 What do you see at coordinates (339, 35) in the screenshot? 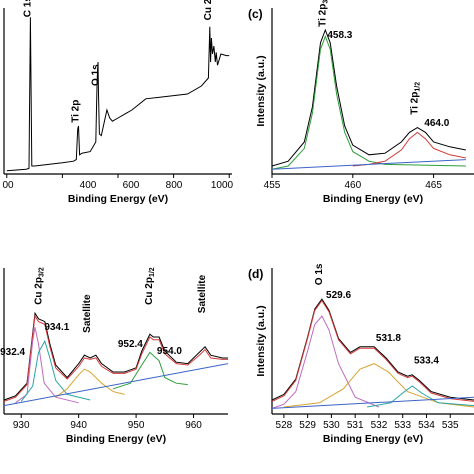
I see `peak-value-label: 458.3` at bounding box center [339, 35].